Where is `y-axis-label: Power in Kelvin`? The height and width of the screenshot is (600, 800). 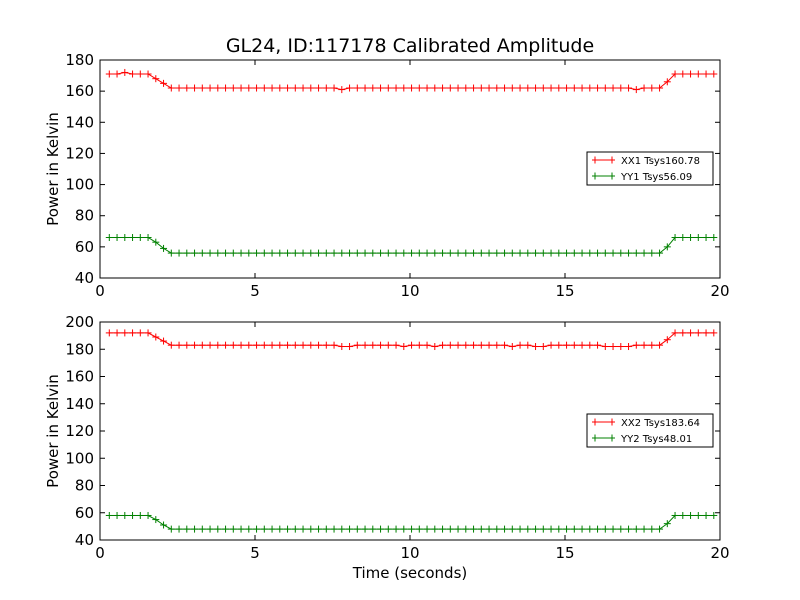 y-axis-label: Power in Kelvin is located at coordinates (53, 431).